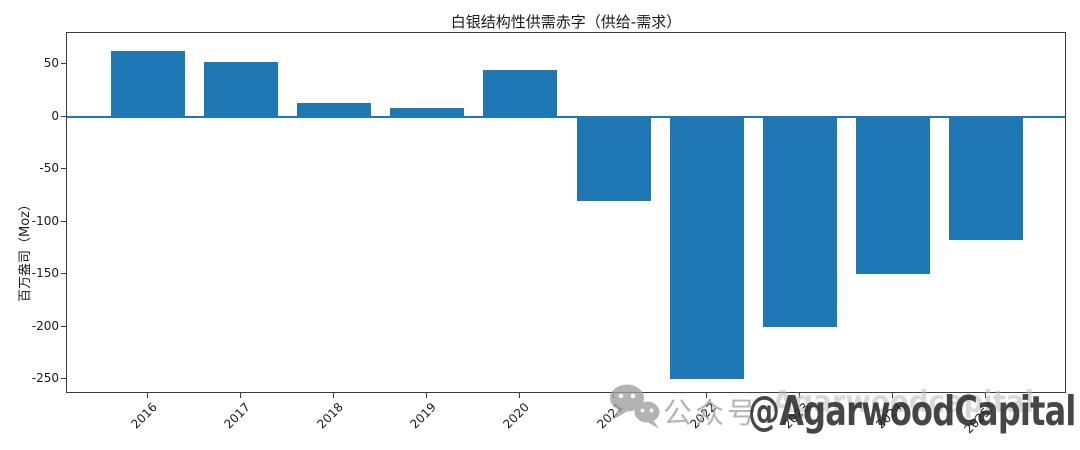 The height and width of the screenshot is (450, 1080). Describe the element at coordinates (51, 63) in the screenshot. I see `y-tick-label: 50` at that location.